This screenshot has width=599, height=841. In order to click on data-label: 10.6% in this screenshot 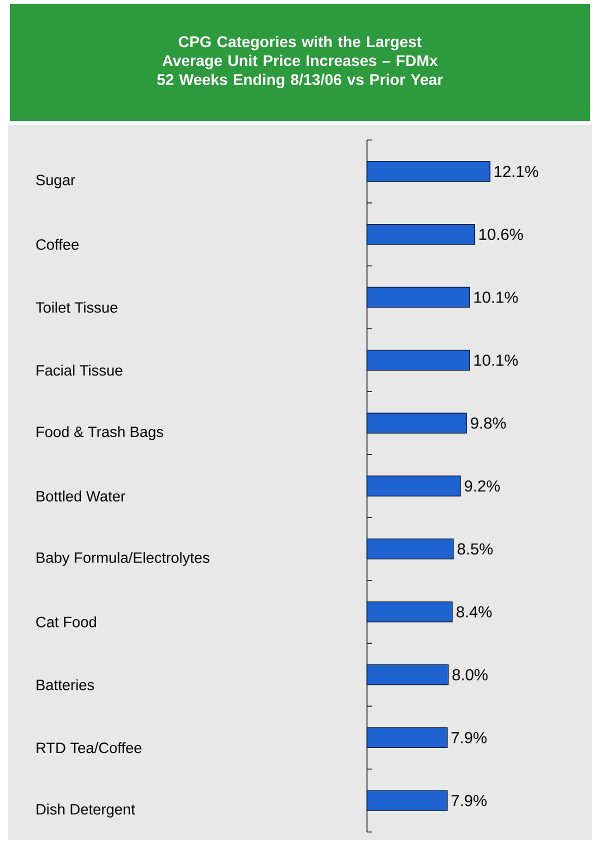, I will do `click(501, 234)`.